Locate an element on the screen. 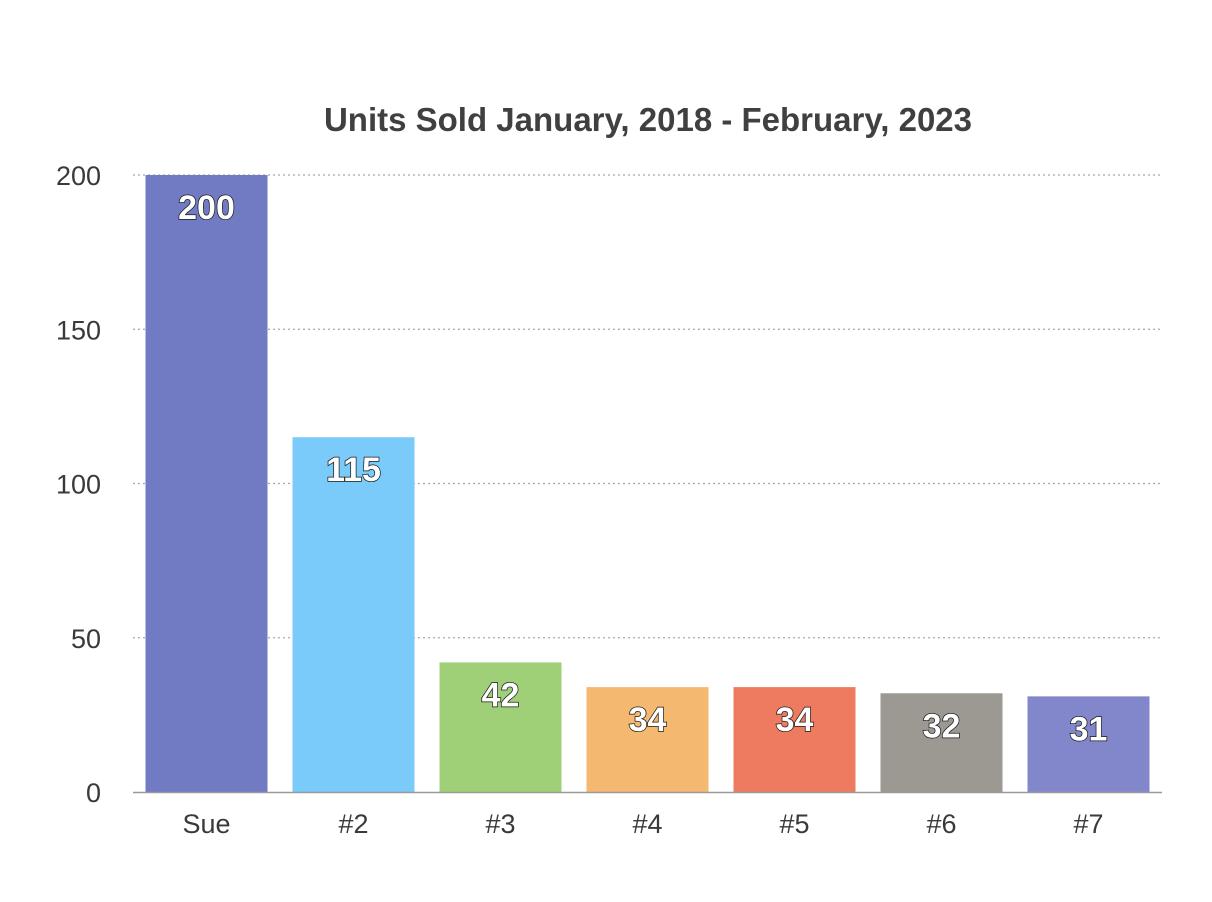 Image resolution: width=1212 pixels, height=902 pixels. x-axis: Sue #2 #3 #4 #5 #6 #7 is located at coordinates (642, 824).